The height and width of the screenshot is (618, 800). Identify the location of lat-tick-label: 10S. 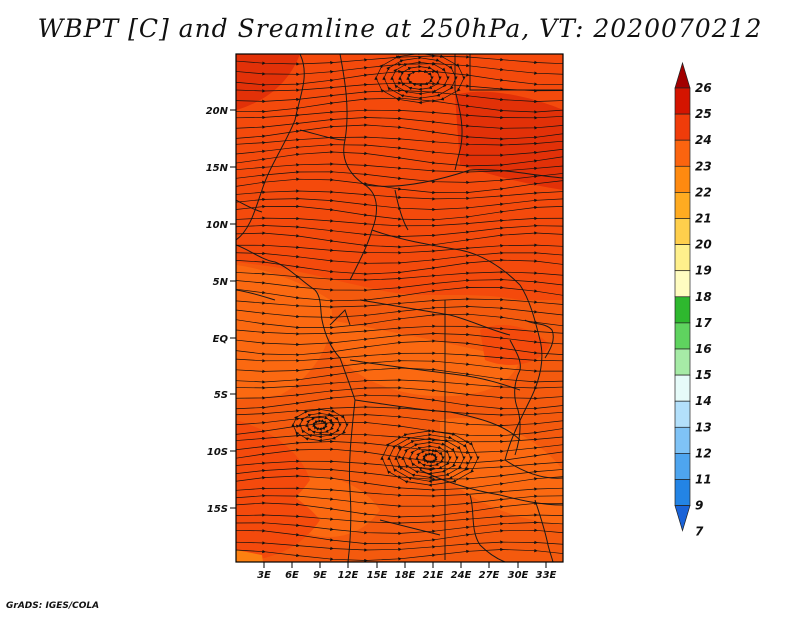
(217, 452).